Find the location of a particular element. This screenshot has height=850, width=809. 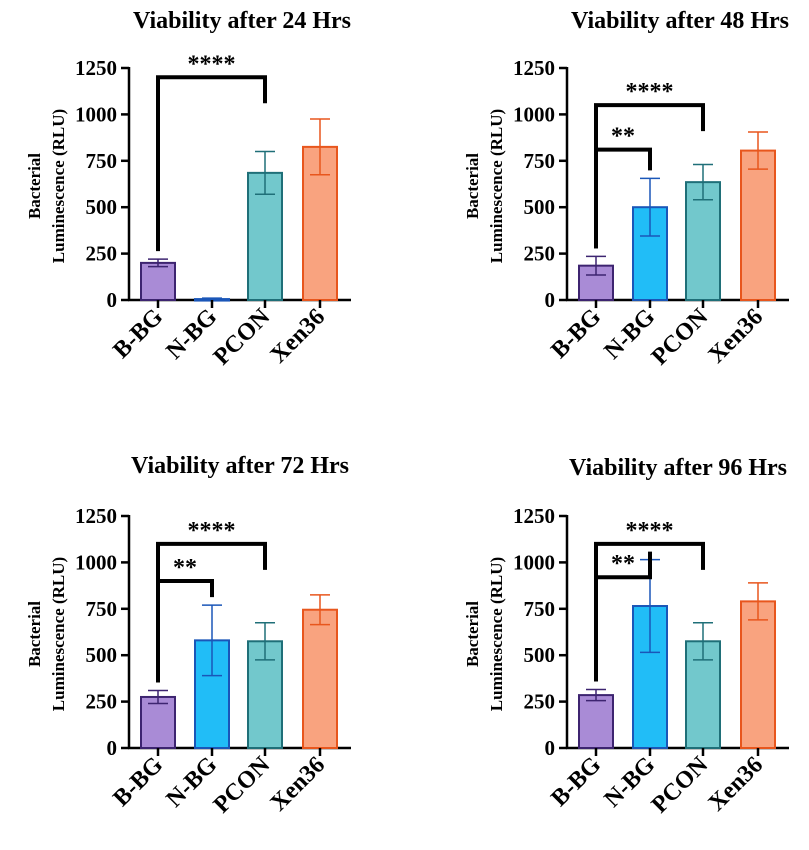

chart-title: Viability after 96 Hrs is located at coordinates (678, 468).